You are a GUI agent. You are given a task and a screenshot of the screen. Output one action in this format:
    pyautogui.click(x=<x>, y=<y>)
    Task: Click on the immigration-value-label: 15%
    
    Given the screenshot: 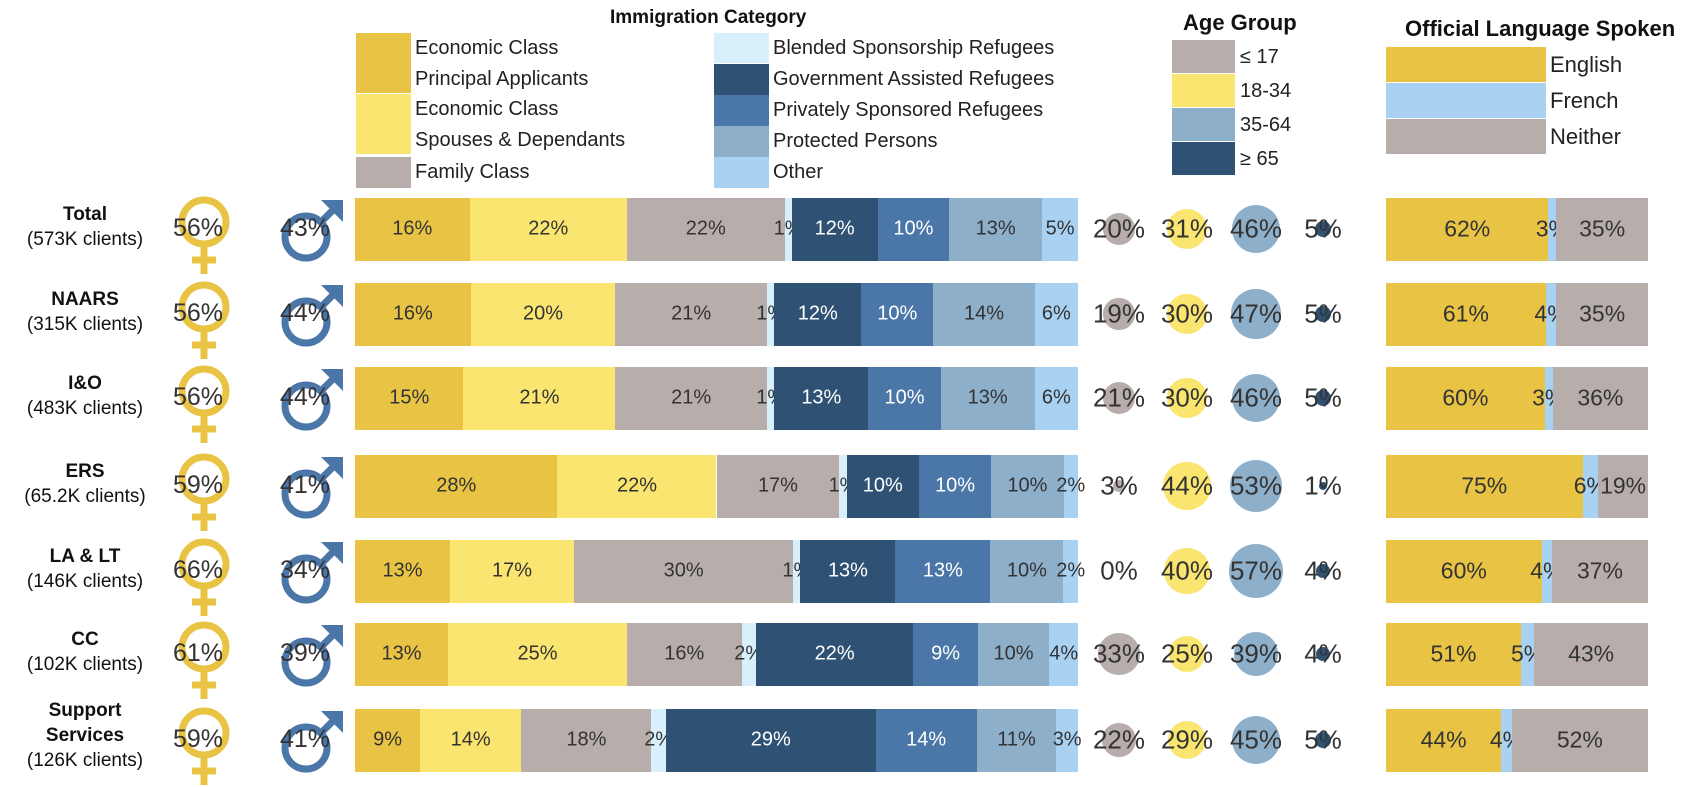 What is the action you would take?
    pyautogui.click(x=409, y=397)
    